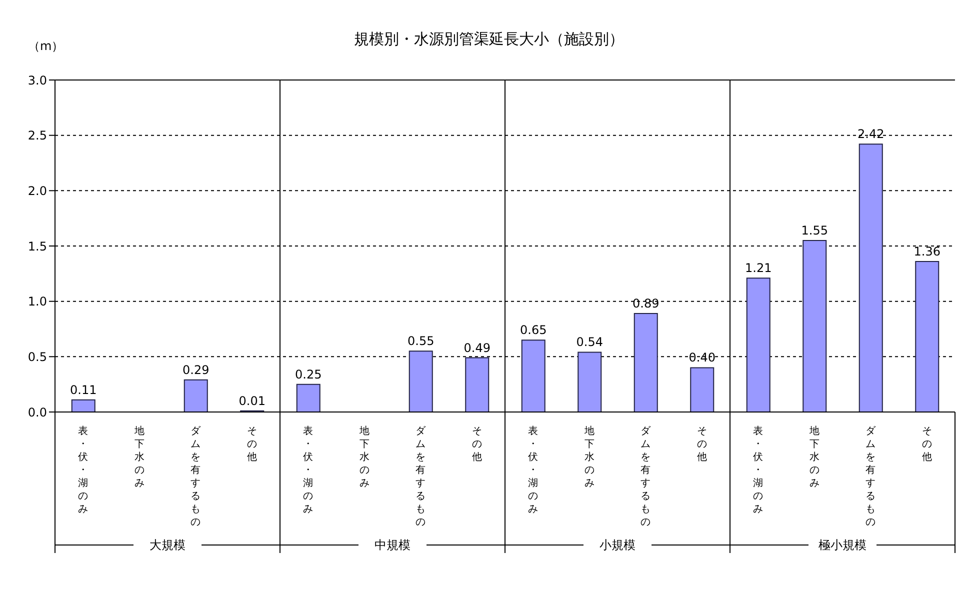  I want to click on data-label: 0.25, so click(308, 374).